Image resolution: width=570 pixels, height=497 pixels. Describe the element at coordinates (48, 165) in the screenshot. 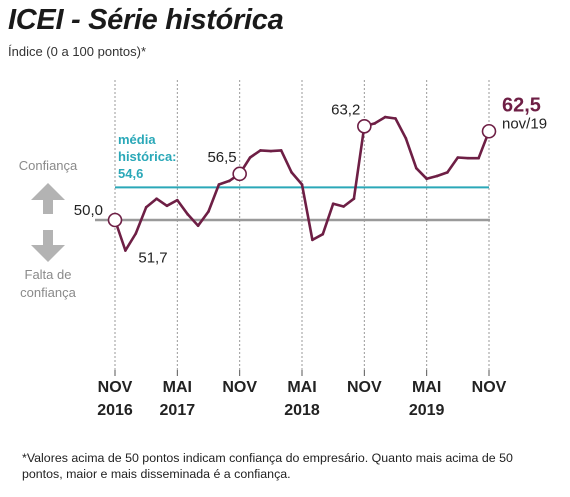

I see `confidence-label: Confiança` at that location.